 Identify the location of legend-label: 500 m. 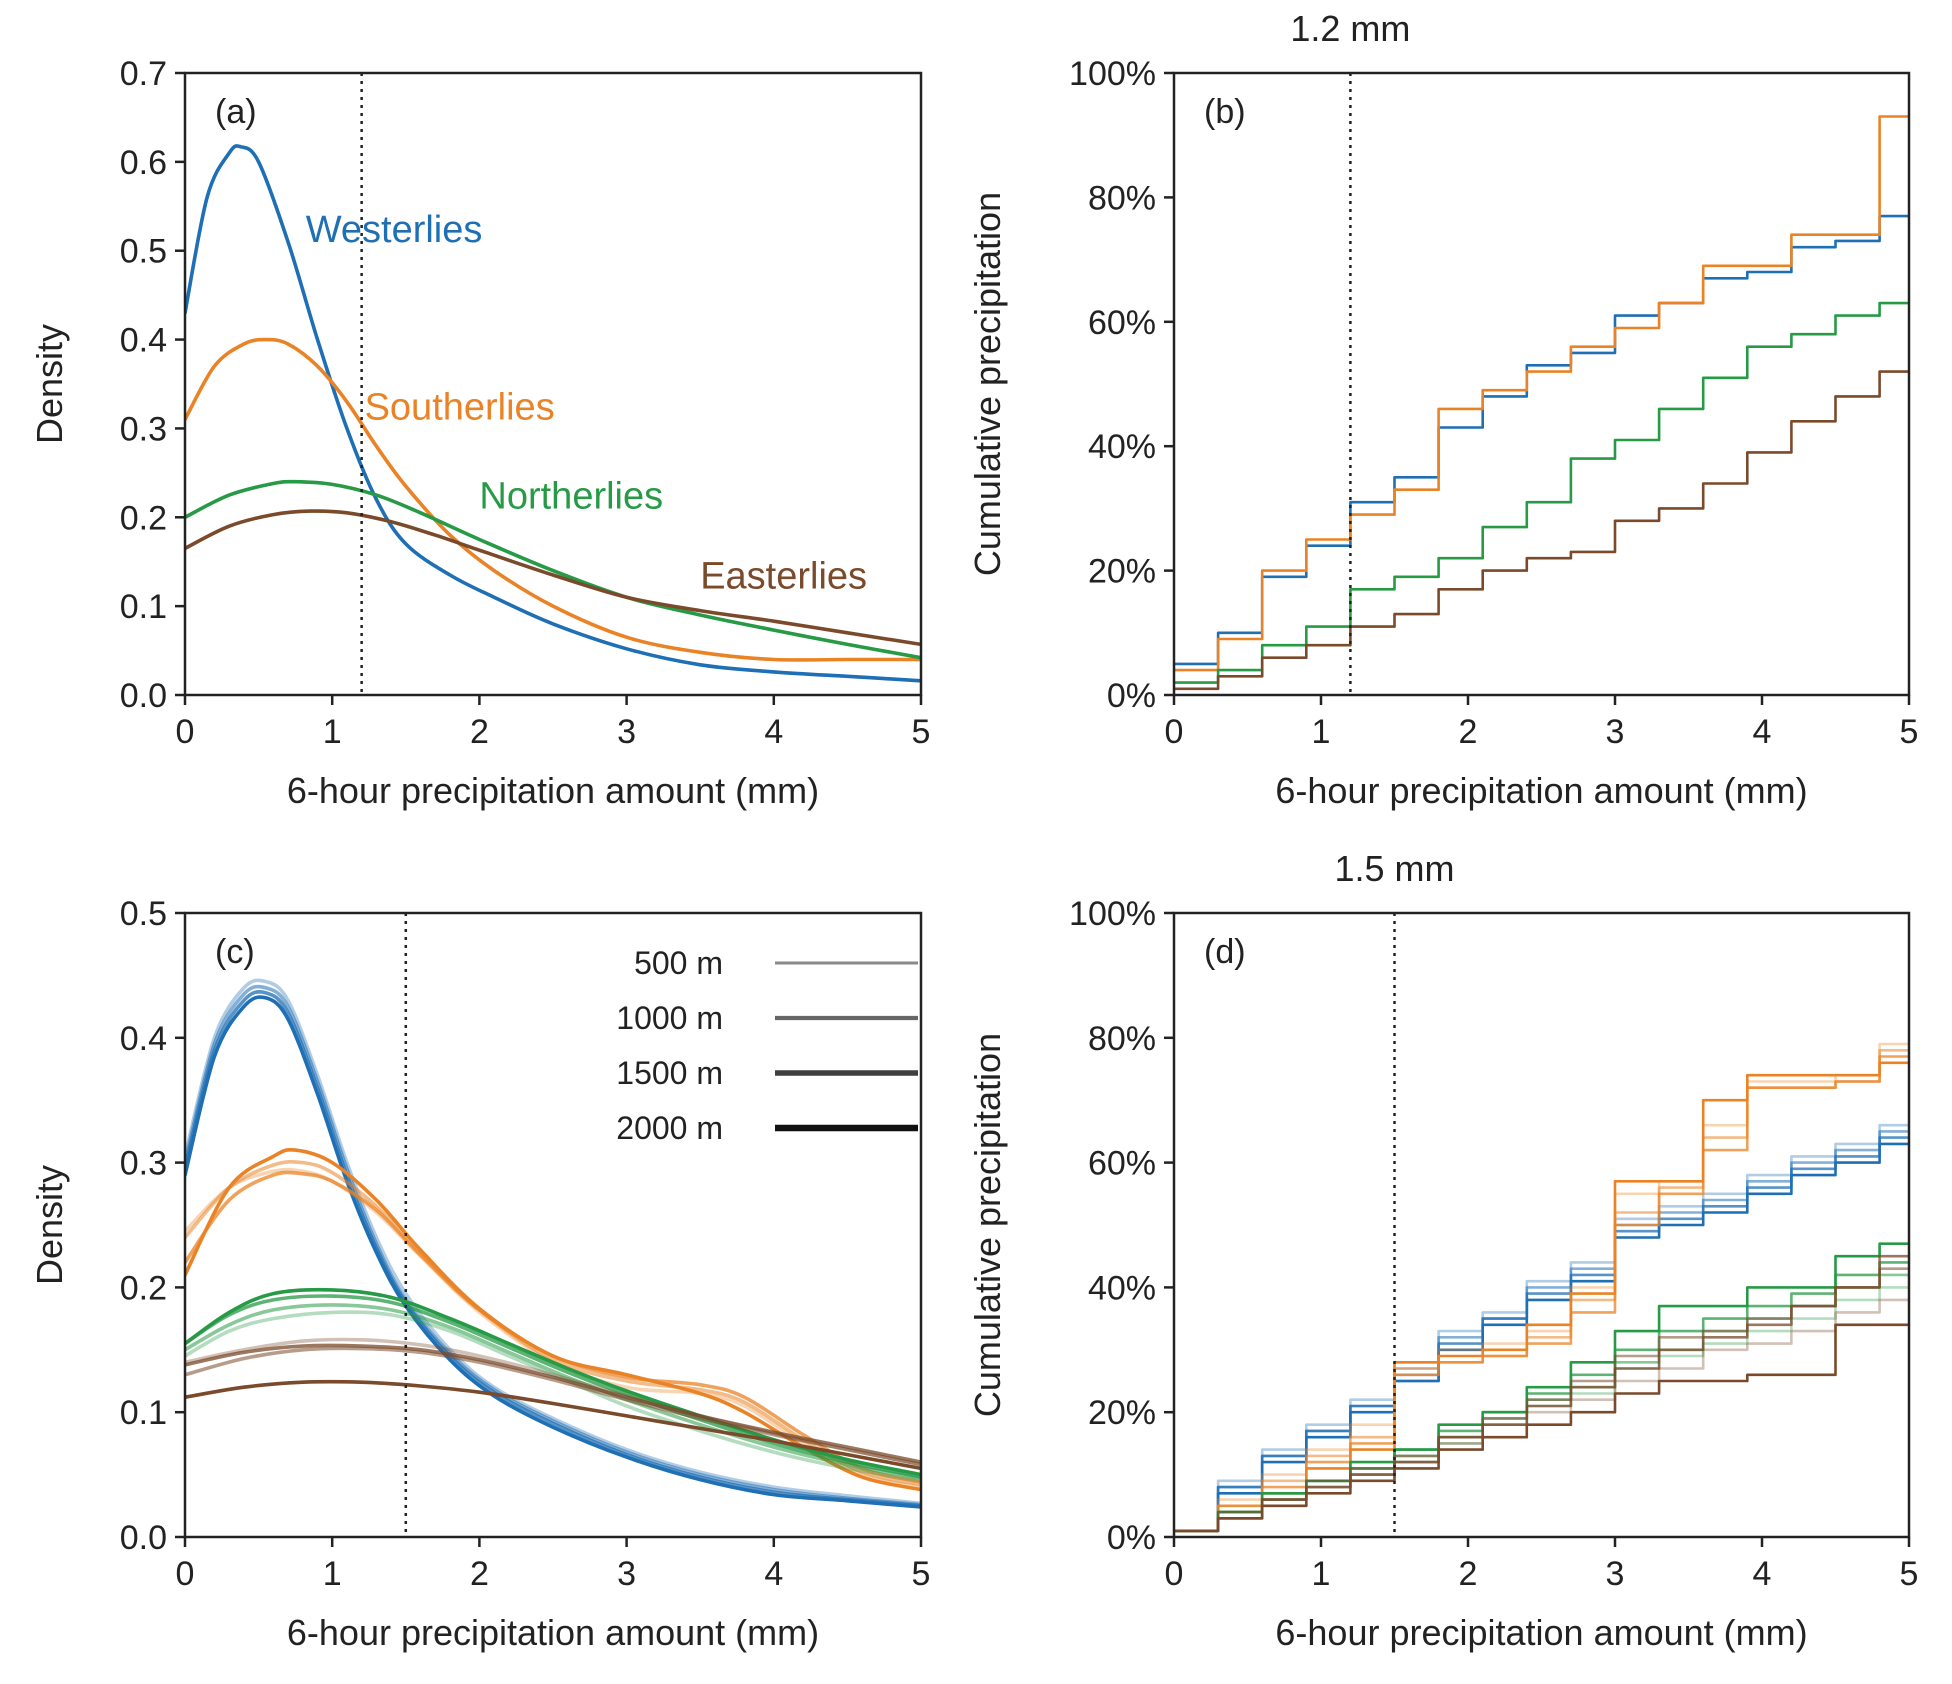
(678, 963).